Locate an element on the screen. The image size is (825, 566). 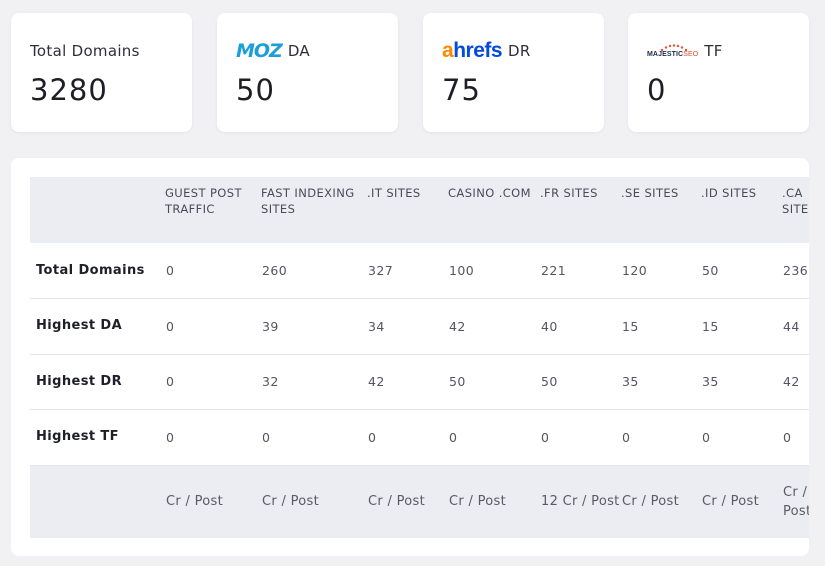
moz-da-label: DA is located at coordinates (298, 51).